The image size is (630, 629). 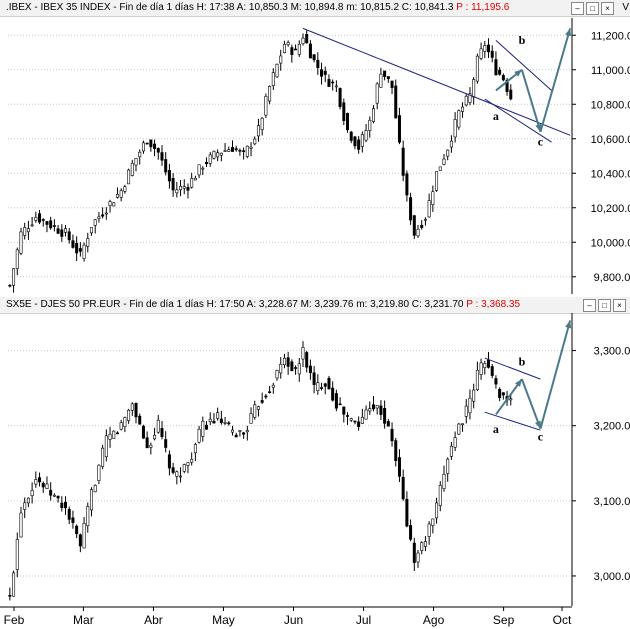 What do you see at coordinates (493, 304) in the screenshot?
I see `bottom-projection-value: P : 3,368.35` at bounding box center [493, 304].